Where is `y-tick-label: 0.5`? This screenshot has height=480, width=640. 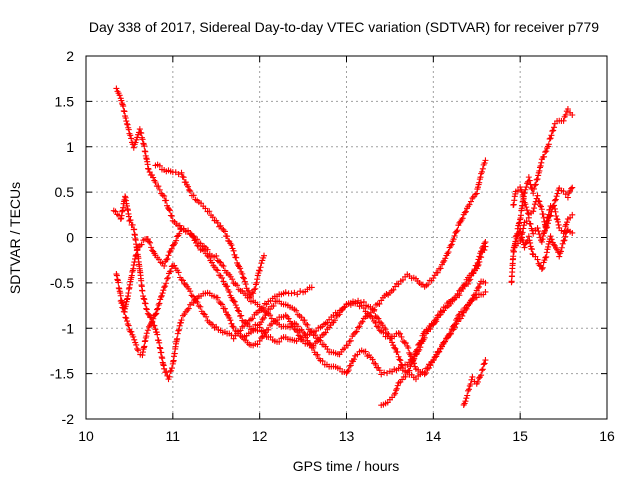 y-tick-label: 0.5 is located at coordinates (65, 192).